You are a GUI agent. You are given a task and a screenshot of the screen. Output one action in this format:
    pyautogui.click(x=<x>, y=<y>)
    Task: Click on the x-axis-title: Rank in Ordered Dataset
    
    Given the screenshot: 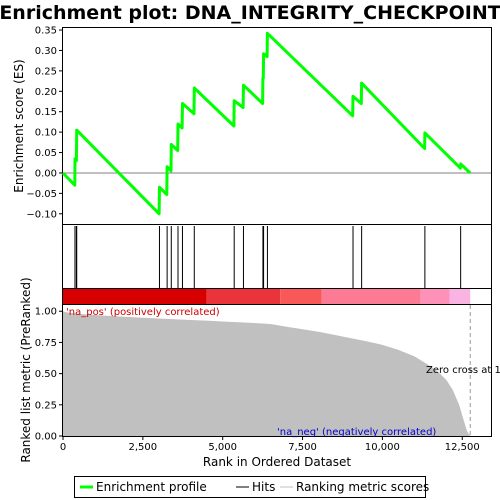 What is the action you would take?
    pyautogui.click(x=277, y=462)
    